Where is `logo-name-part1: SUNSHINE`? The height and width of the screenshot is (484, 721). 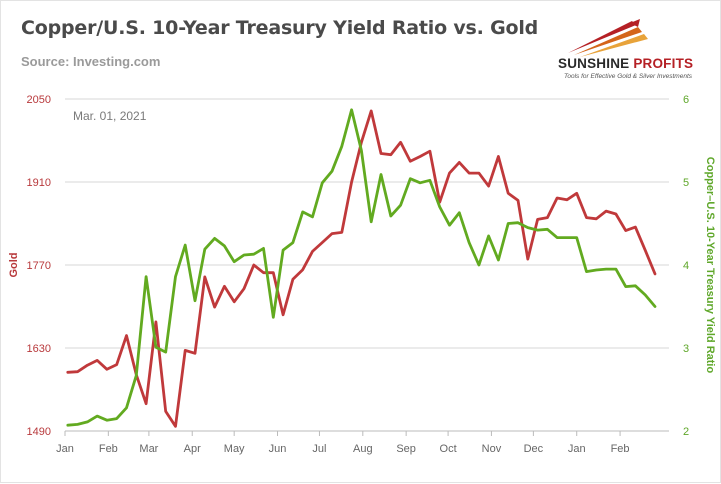
logo-name-part1: SUNSHINE is located at coordinates (594, 63).